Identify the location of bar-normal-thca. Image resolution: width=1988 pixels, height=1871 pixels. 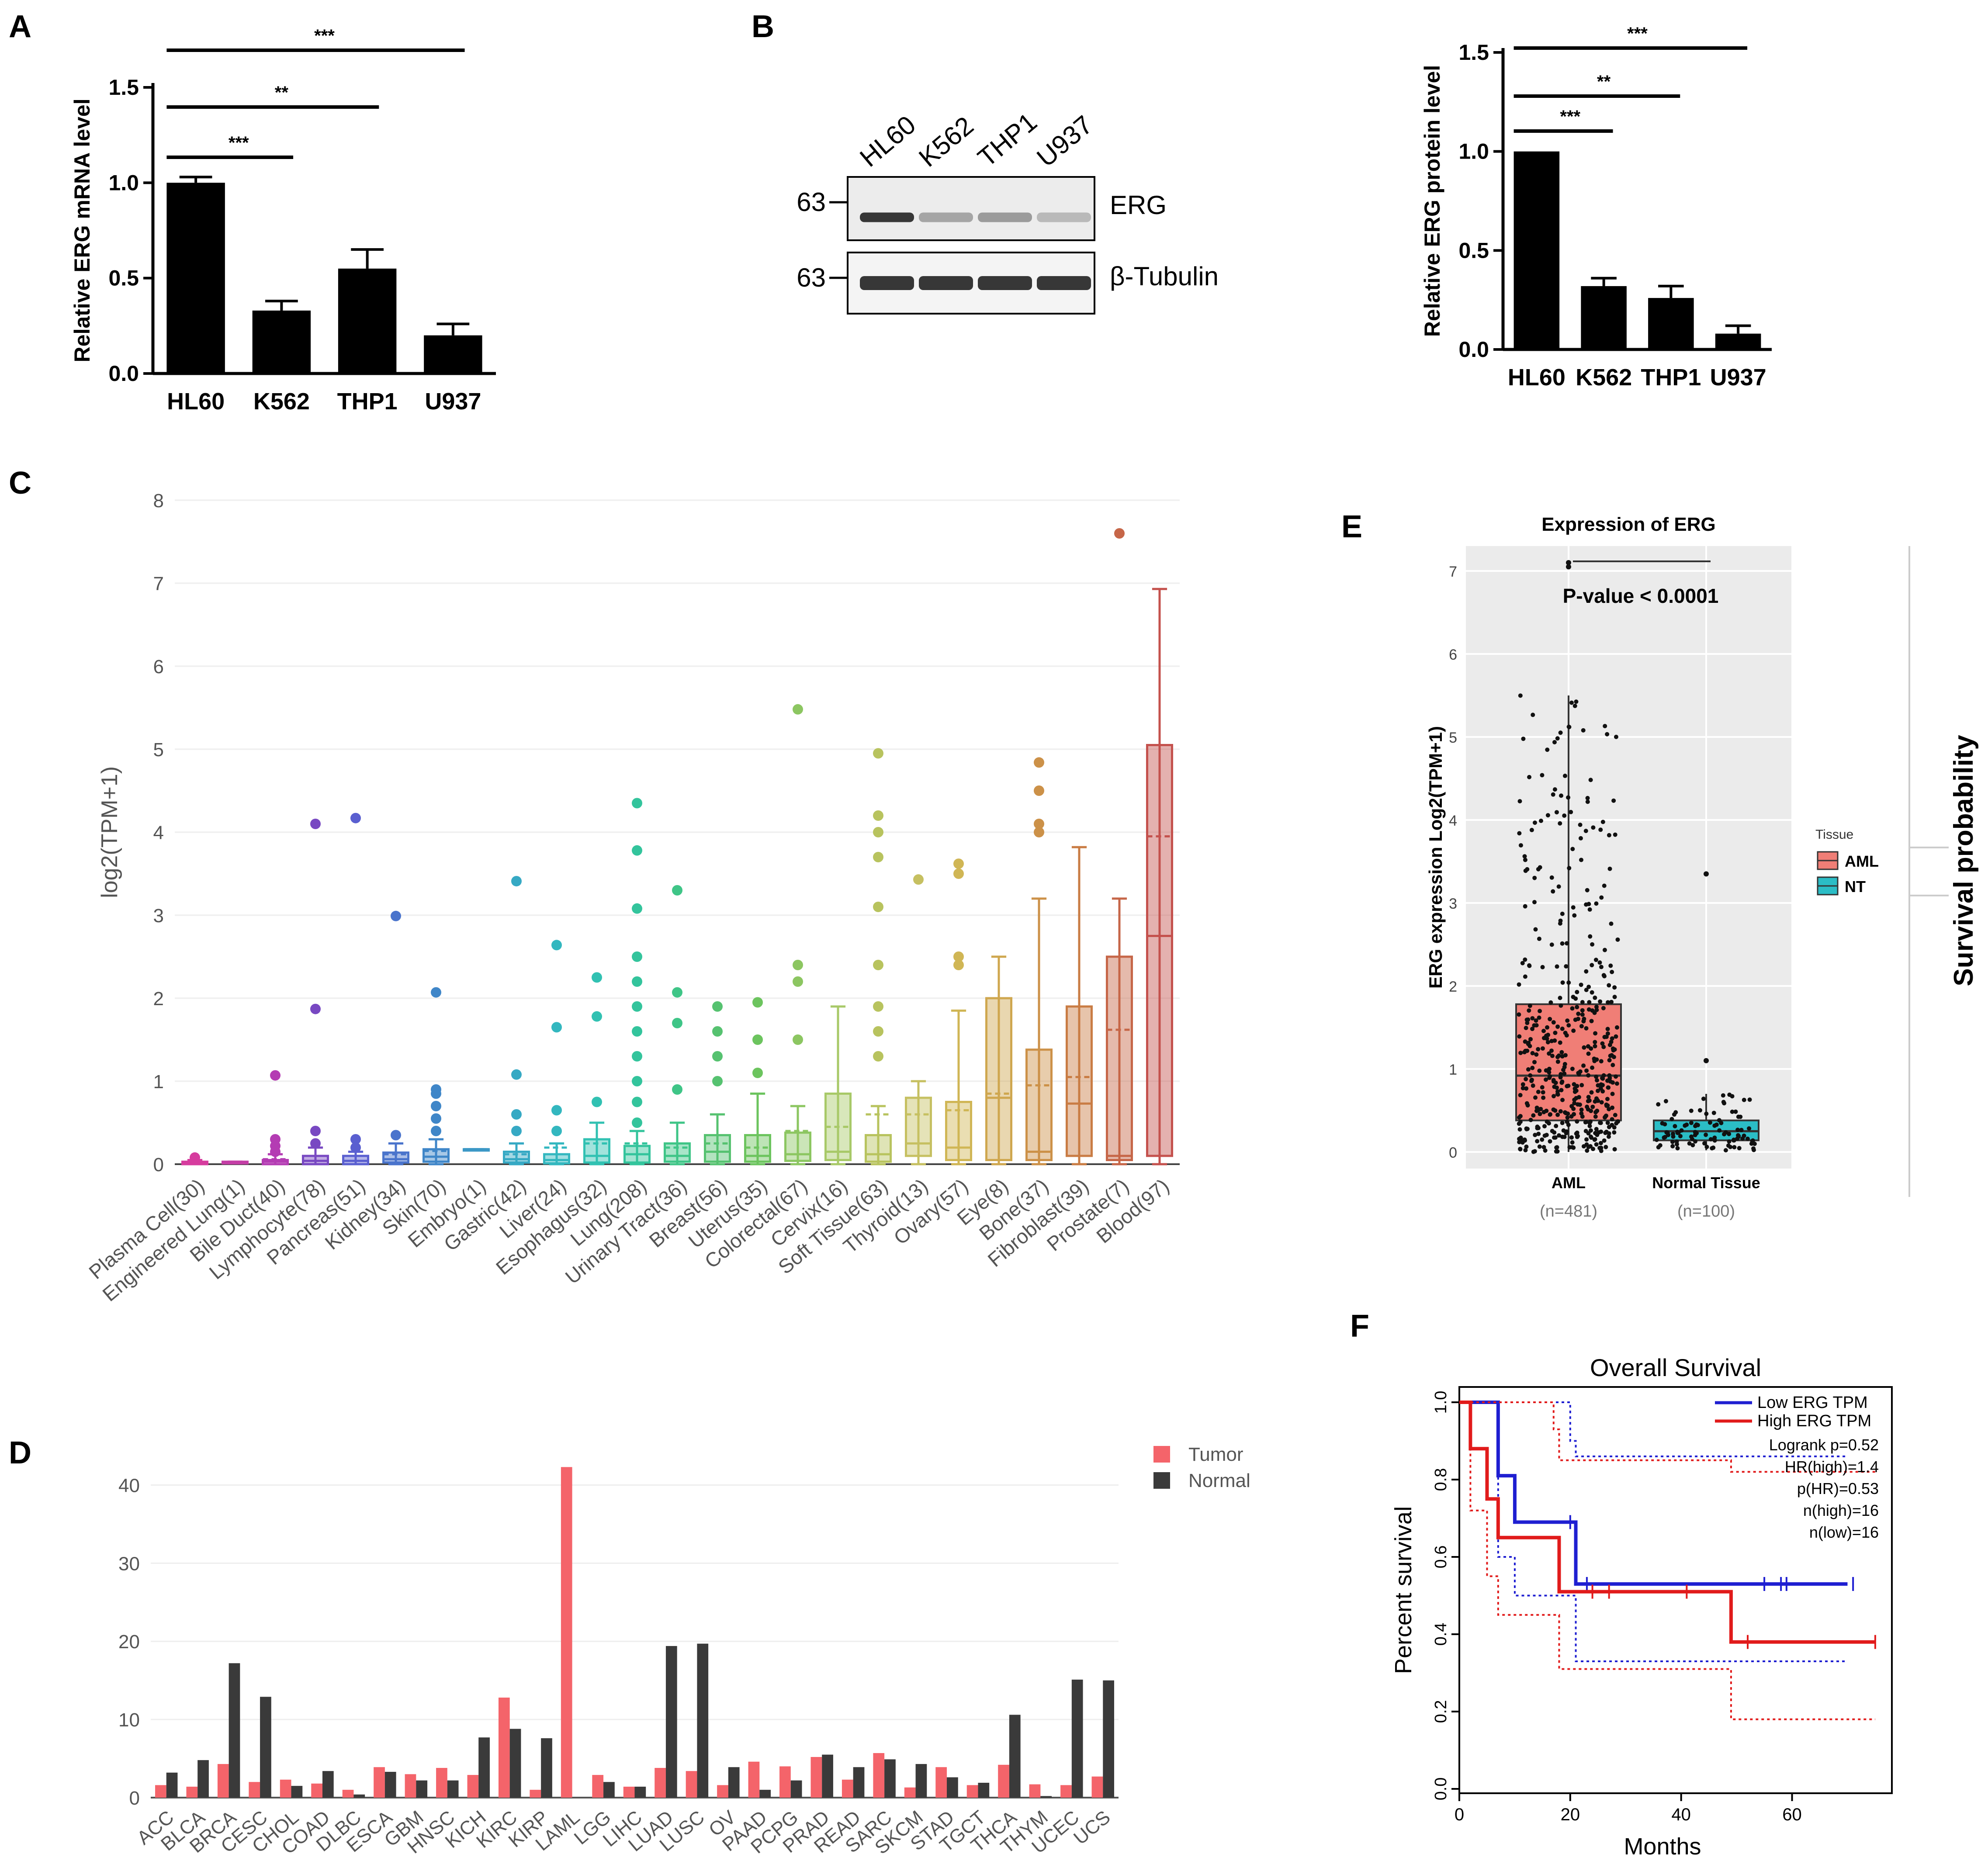
(1015, 1756).